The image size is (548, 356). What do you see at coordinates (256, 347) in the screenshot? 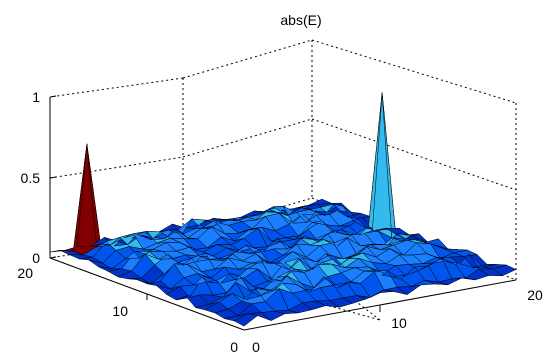
I see `x-tick-label: 0` at bounding box center [256, 347].